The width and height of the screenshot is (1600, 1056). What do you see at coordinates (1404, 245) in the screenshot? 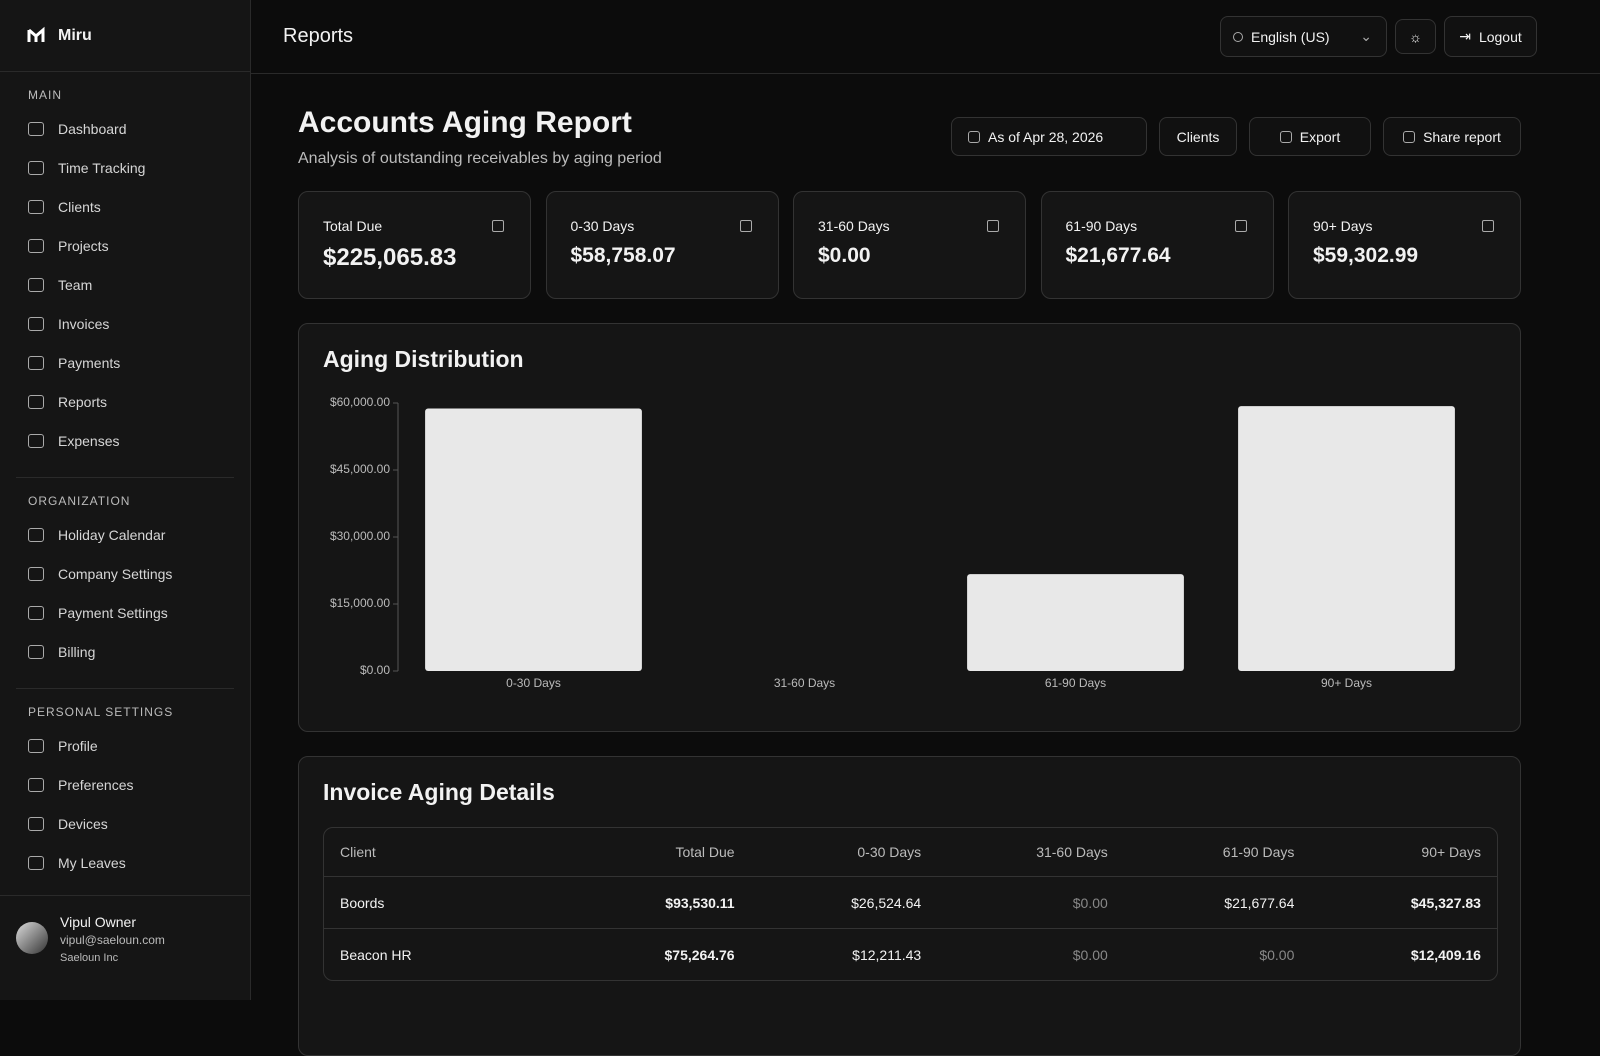
I see `summary-card: 90+ Days $59,302.99` at bounding box center [1404, 245].